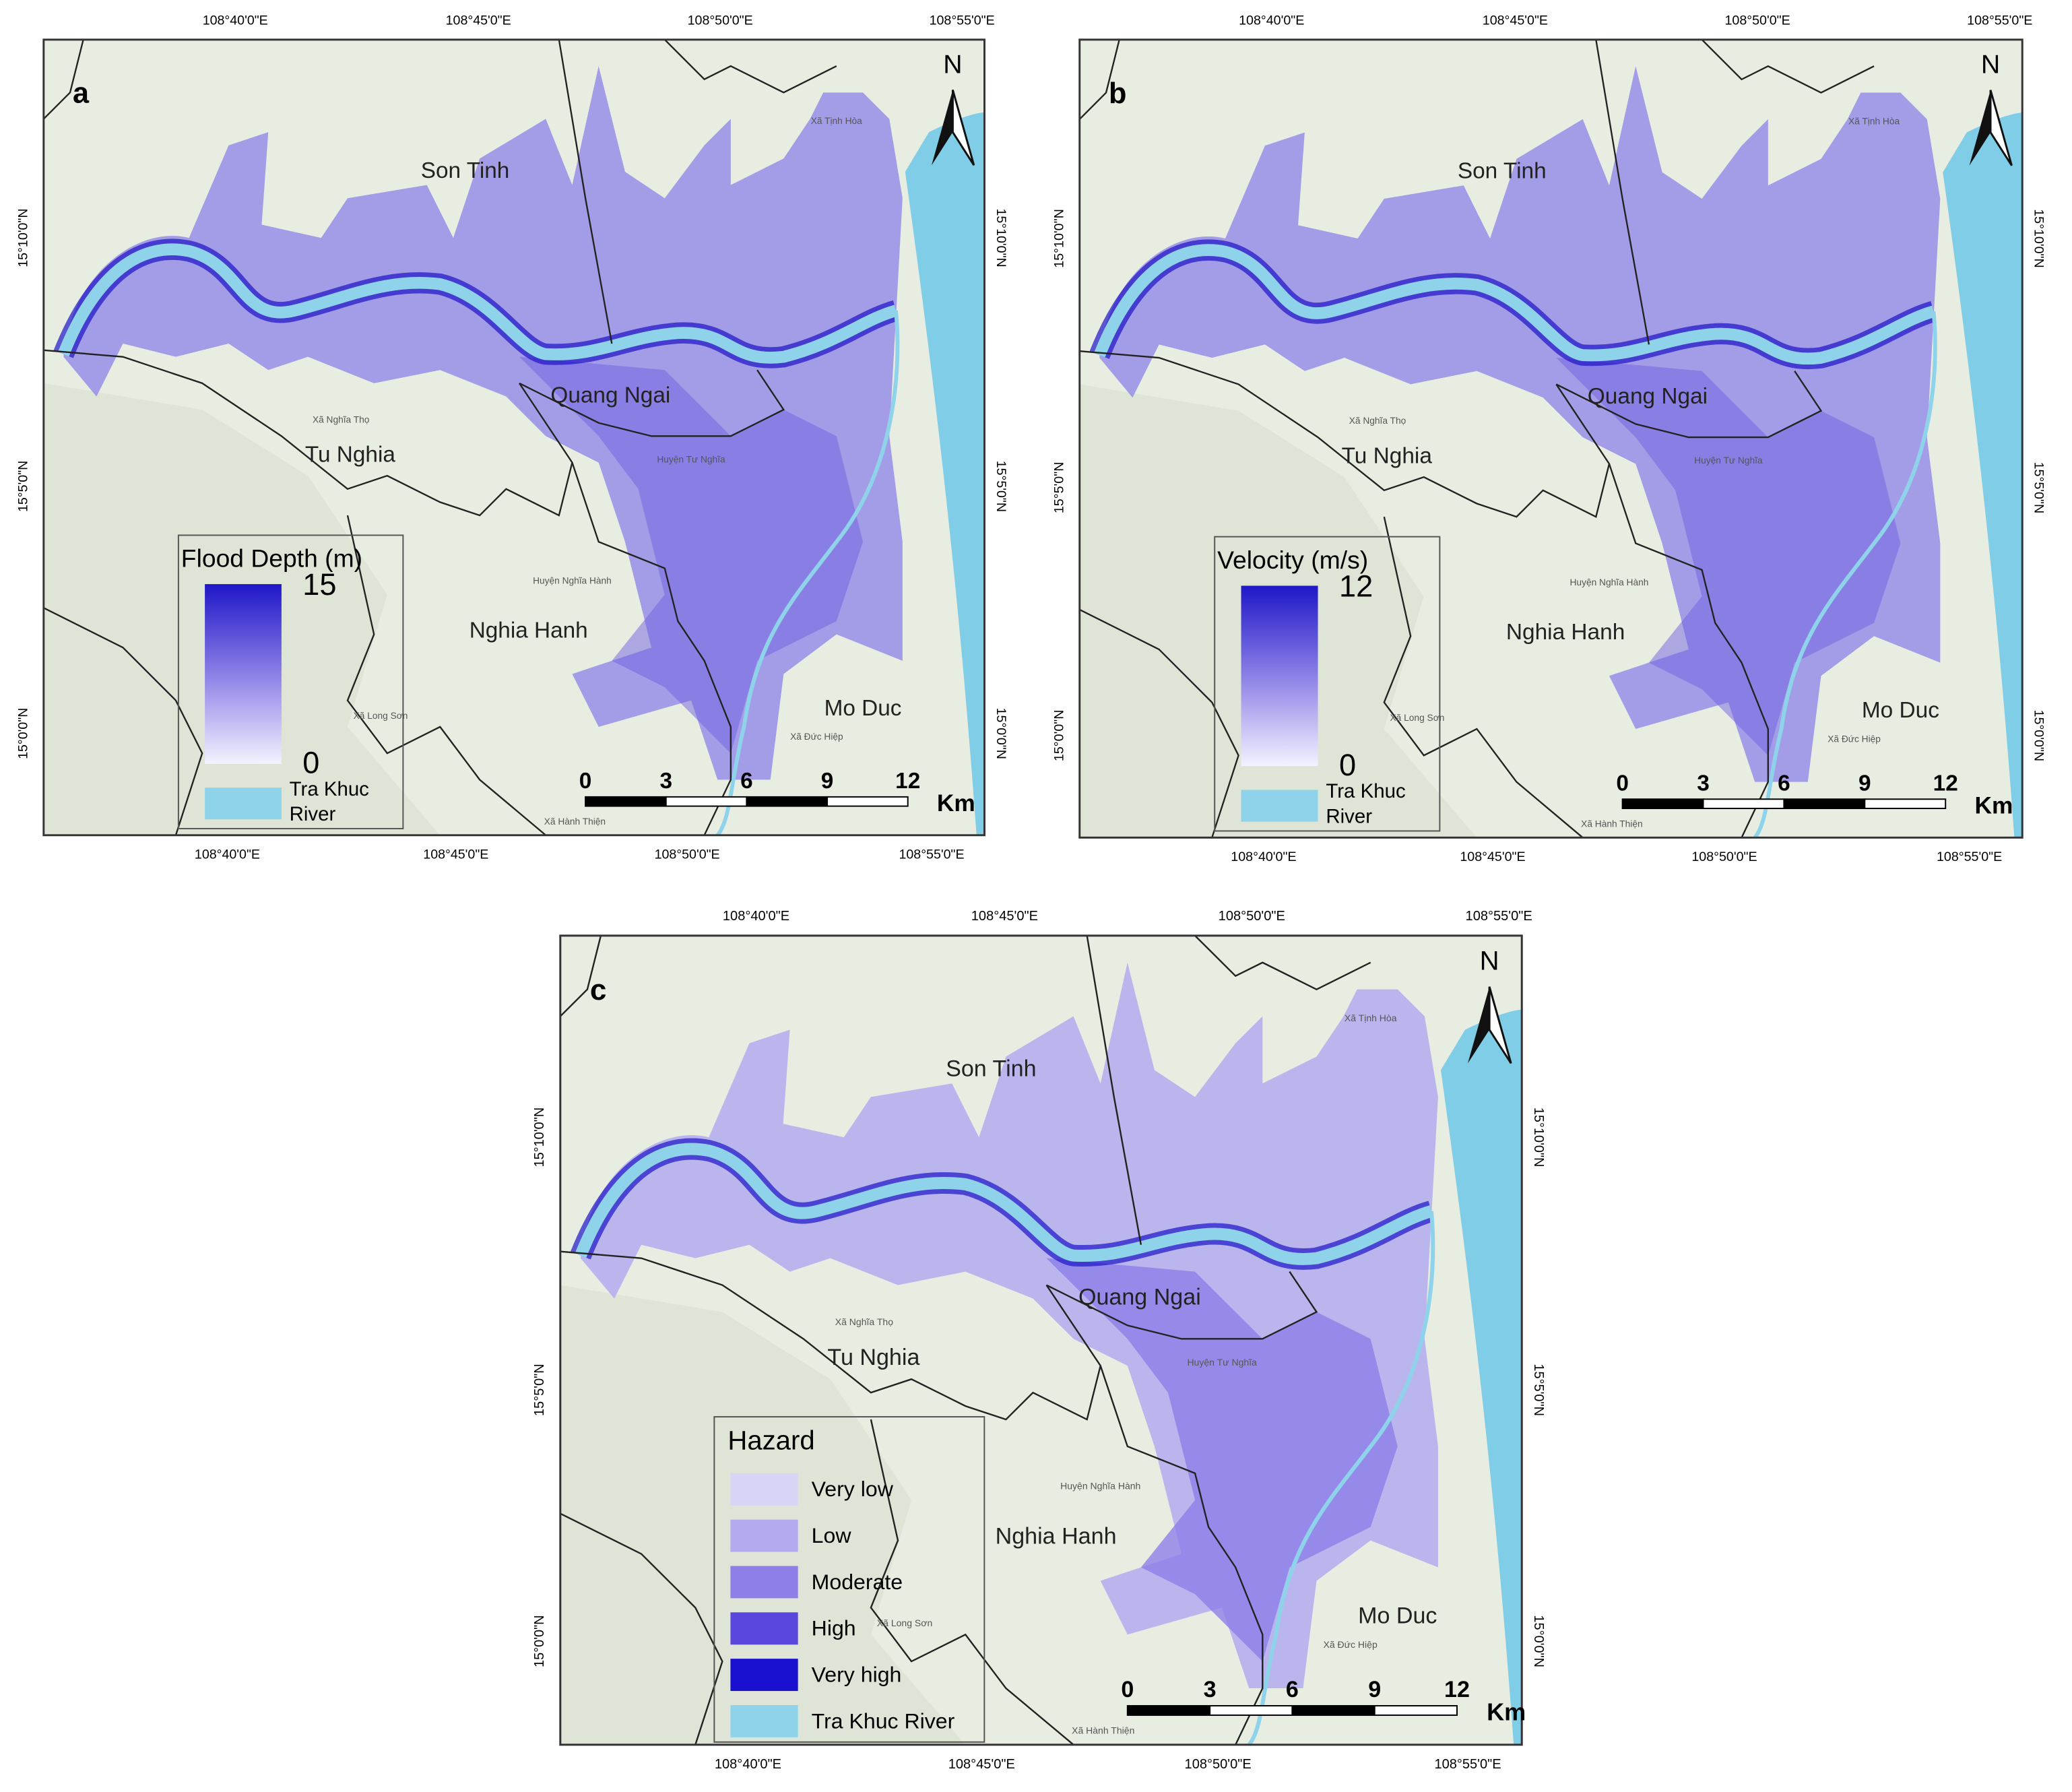  What do you see at coordinates (748, 1764) in the screenshot?
I see `longitude-label: 108°40'0"E` at bounding box center [748, 1764].